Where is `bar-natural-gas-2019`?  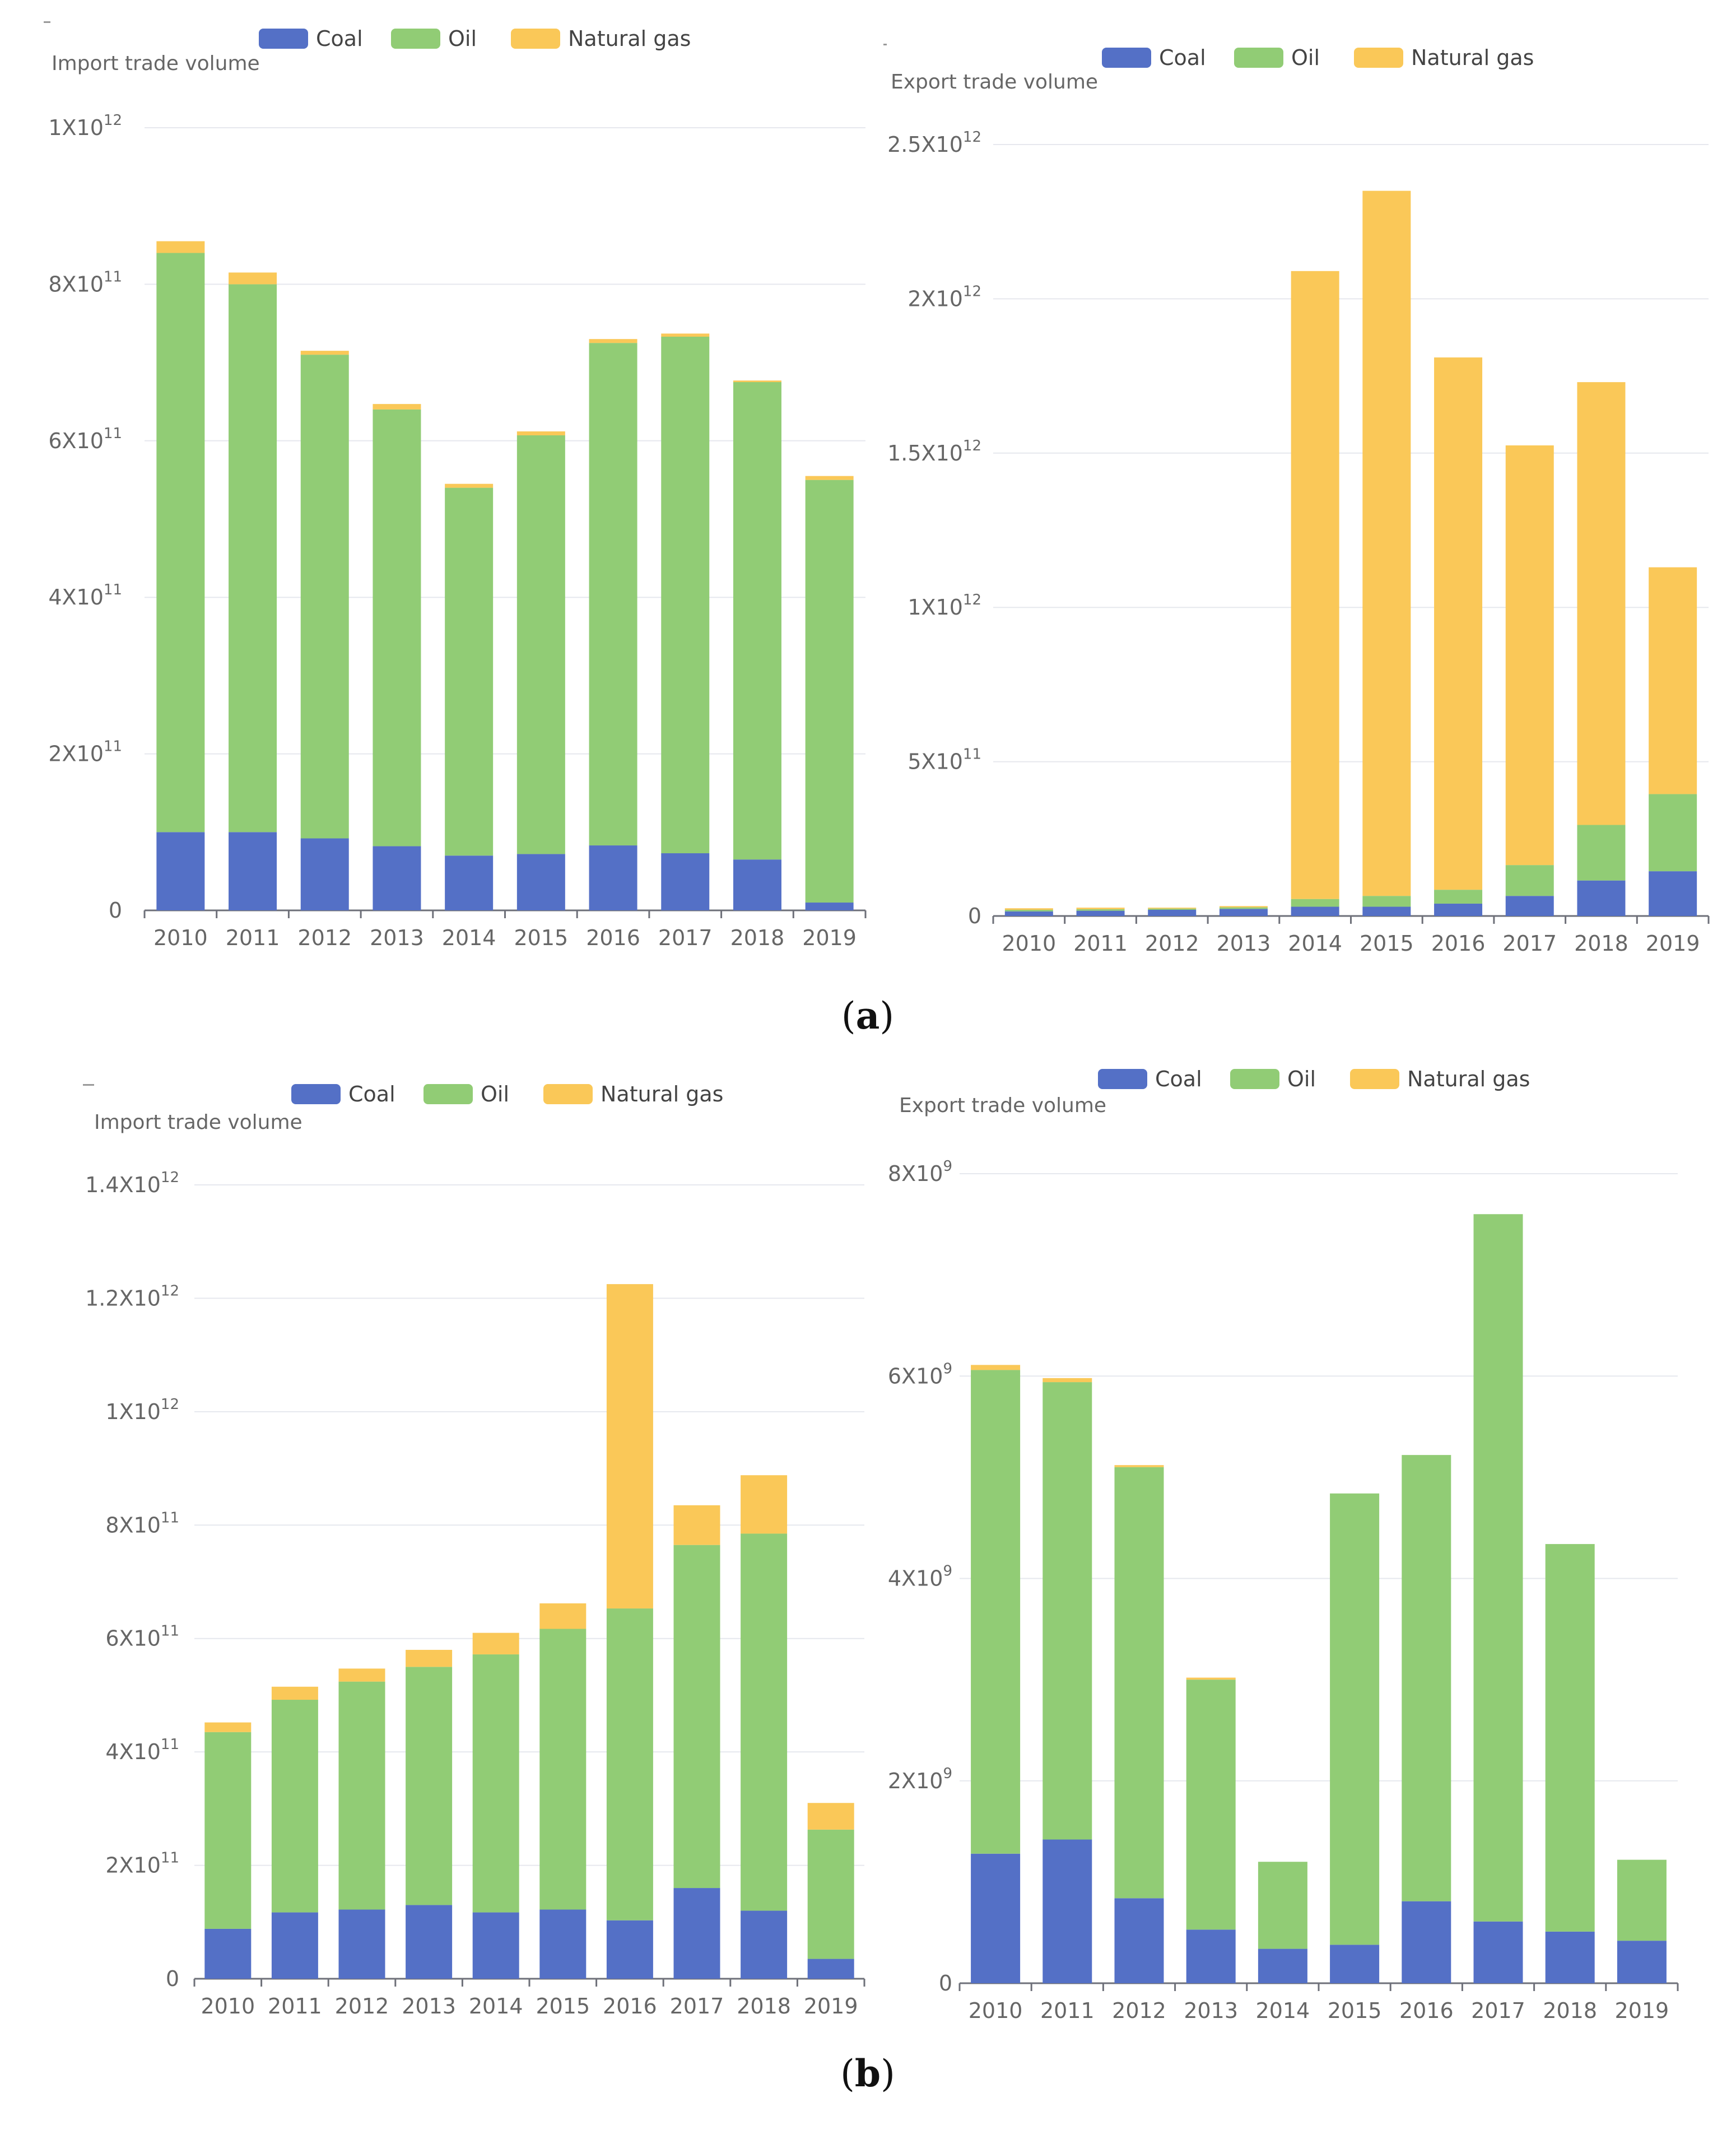
bar-natural-gas-2019 is located at coordinates (1673, 680).